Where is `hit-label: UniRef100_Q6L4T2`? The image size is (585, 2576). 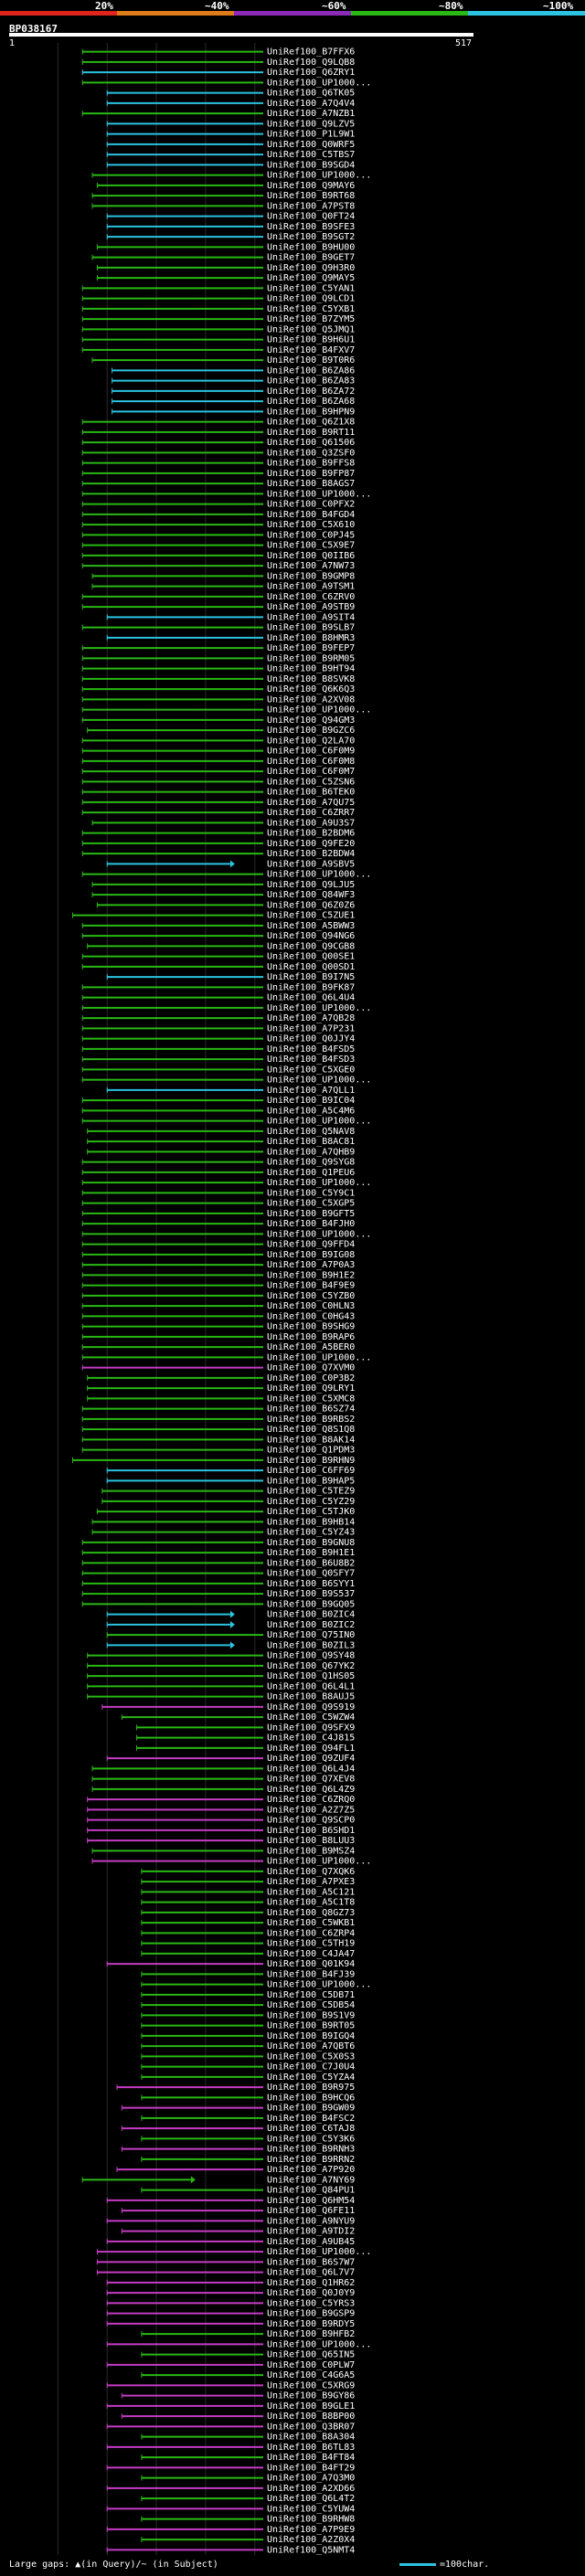
hit-label: UniRef100_Q6L4T2 is located at coordinates (311, 2499).